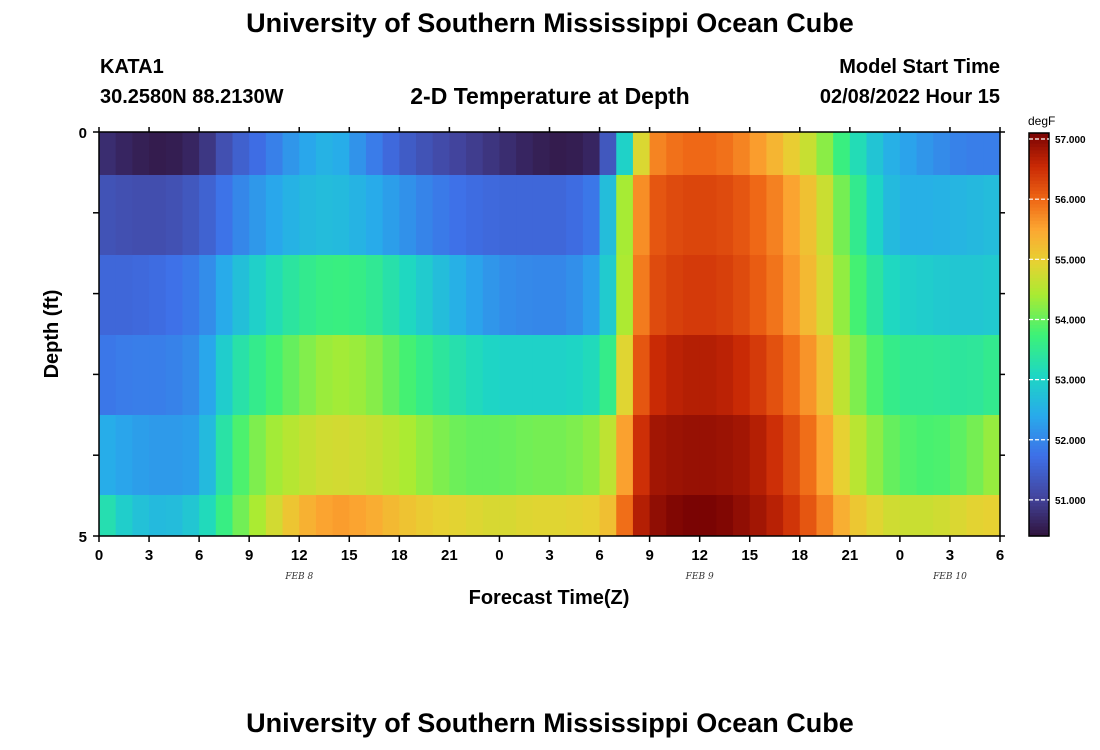  What do you see at coordinates (399, 555) in the screenshot?
I see `x-tick-label: 18` at bounding box center [399, 555].